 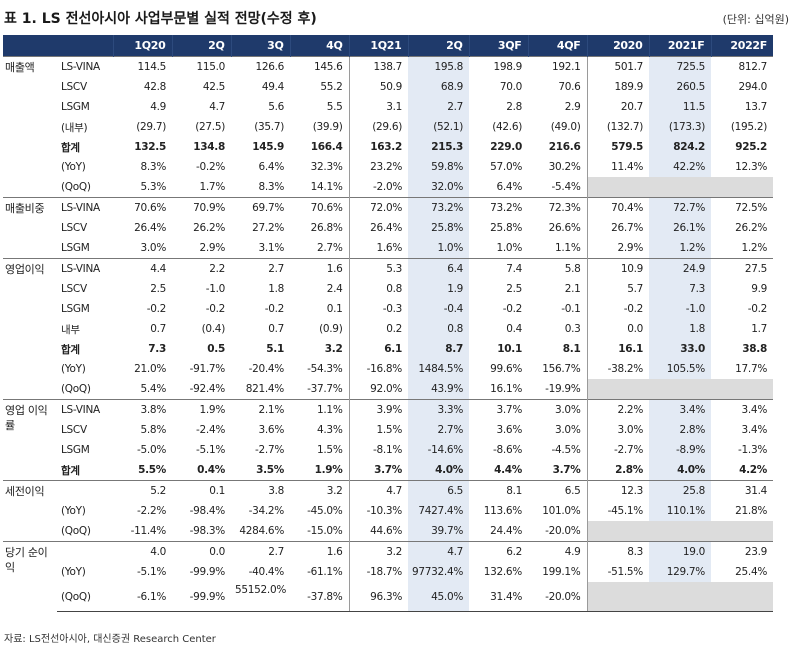 What do you see at coordinates (74, 87) in the screenshot?
I see `row-sub-label: LSCV` at bounding box center [74, 87].